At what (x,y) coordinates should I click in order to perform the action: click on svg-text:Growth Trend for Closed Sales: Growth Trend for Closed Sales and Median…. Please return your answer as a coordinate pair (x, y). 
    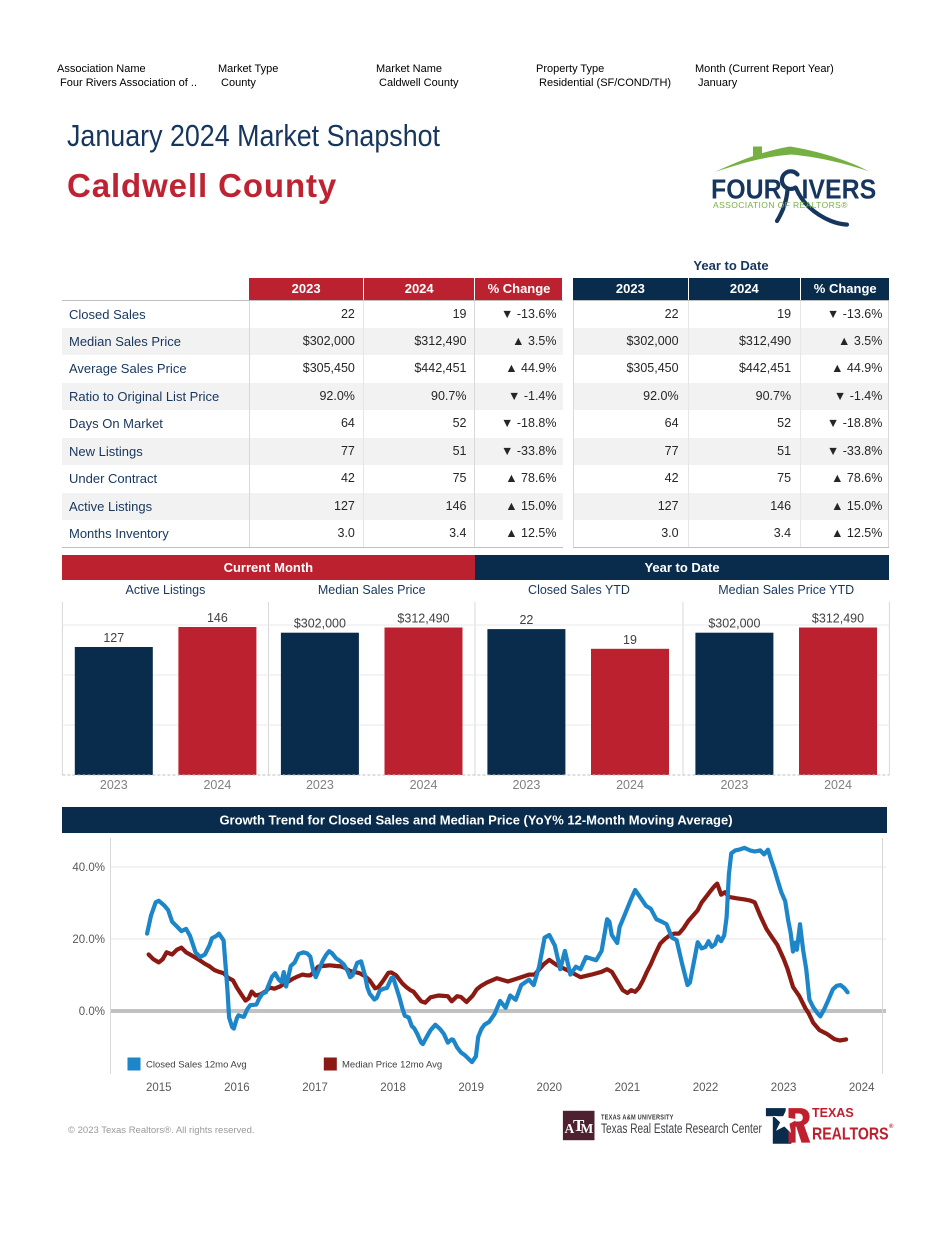
    Looking at the image, I should click on (475, 820).